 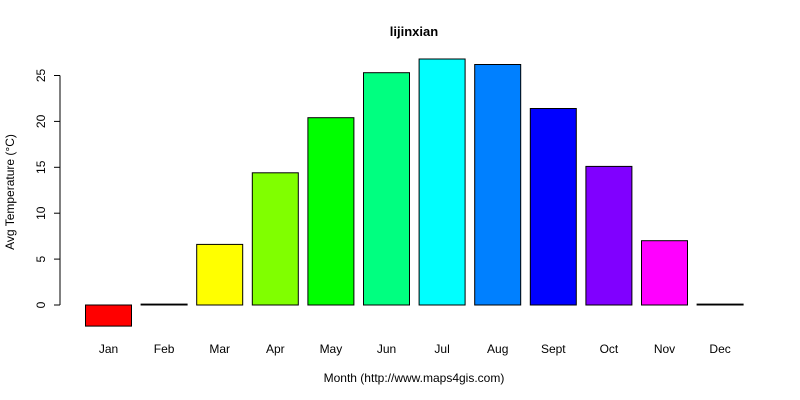 What do you see at coordinates (164, 349) in the screenshot?
I see `x-tick-label: Feb` at bounding box center [164, 349].